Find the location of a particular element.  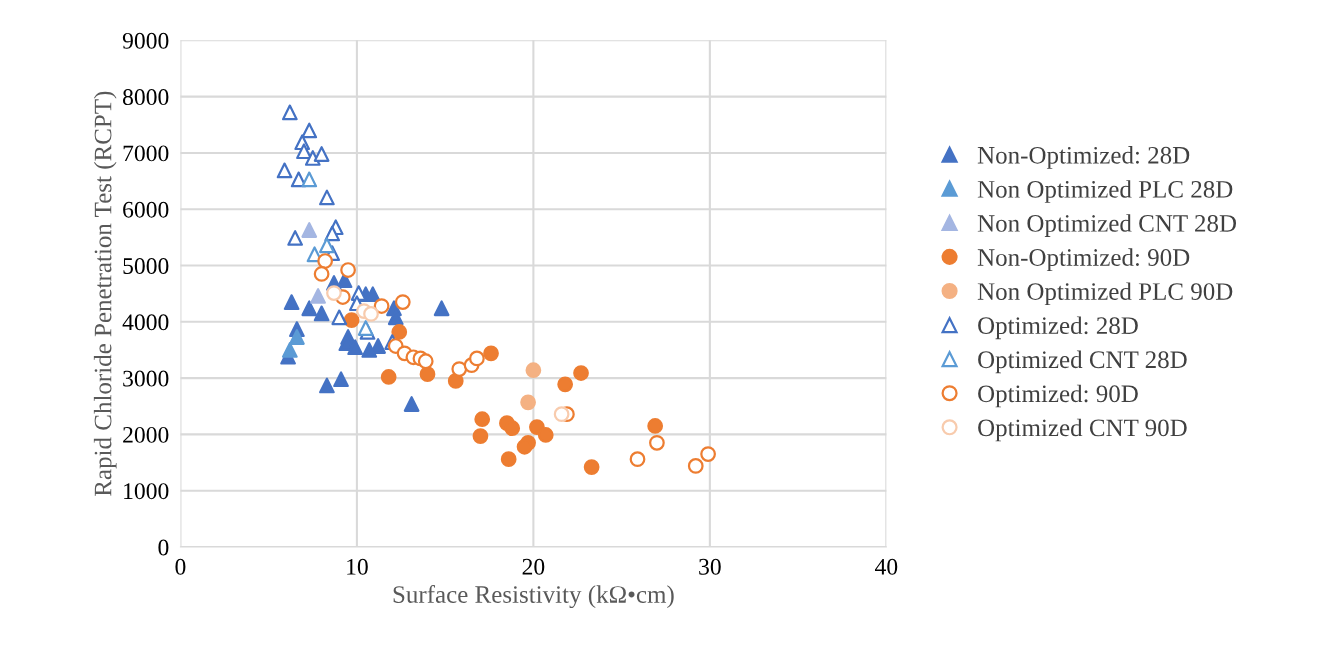

y-tick-label: 6000 is located at coordinates (146, 209).